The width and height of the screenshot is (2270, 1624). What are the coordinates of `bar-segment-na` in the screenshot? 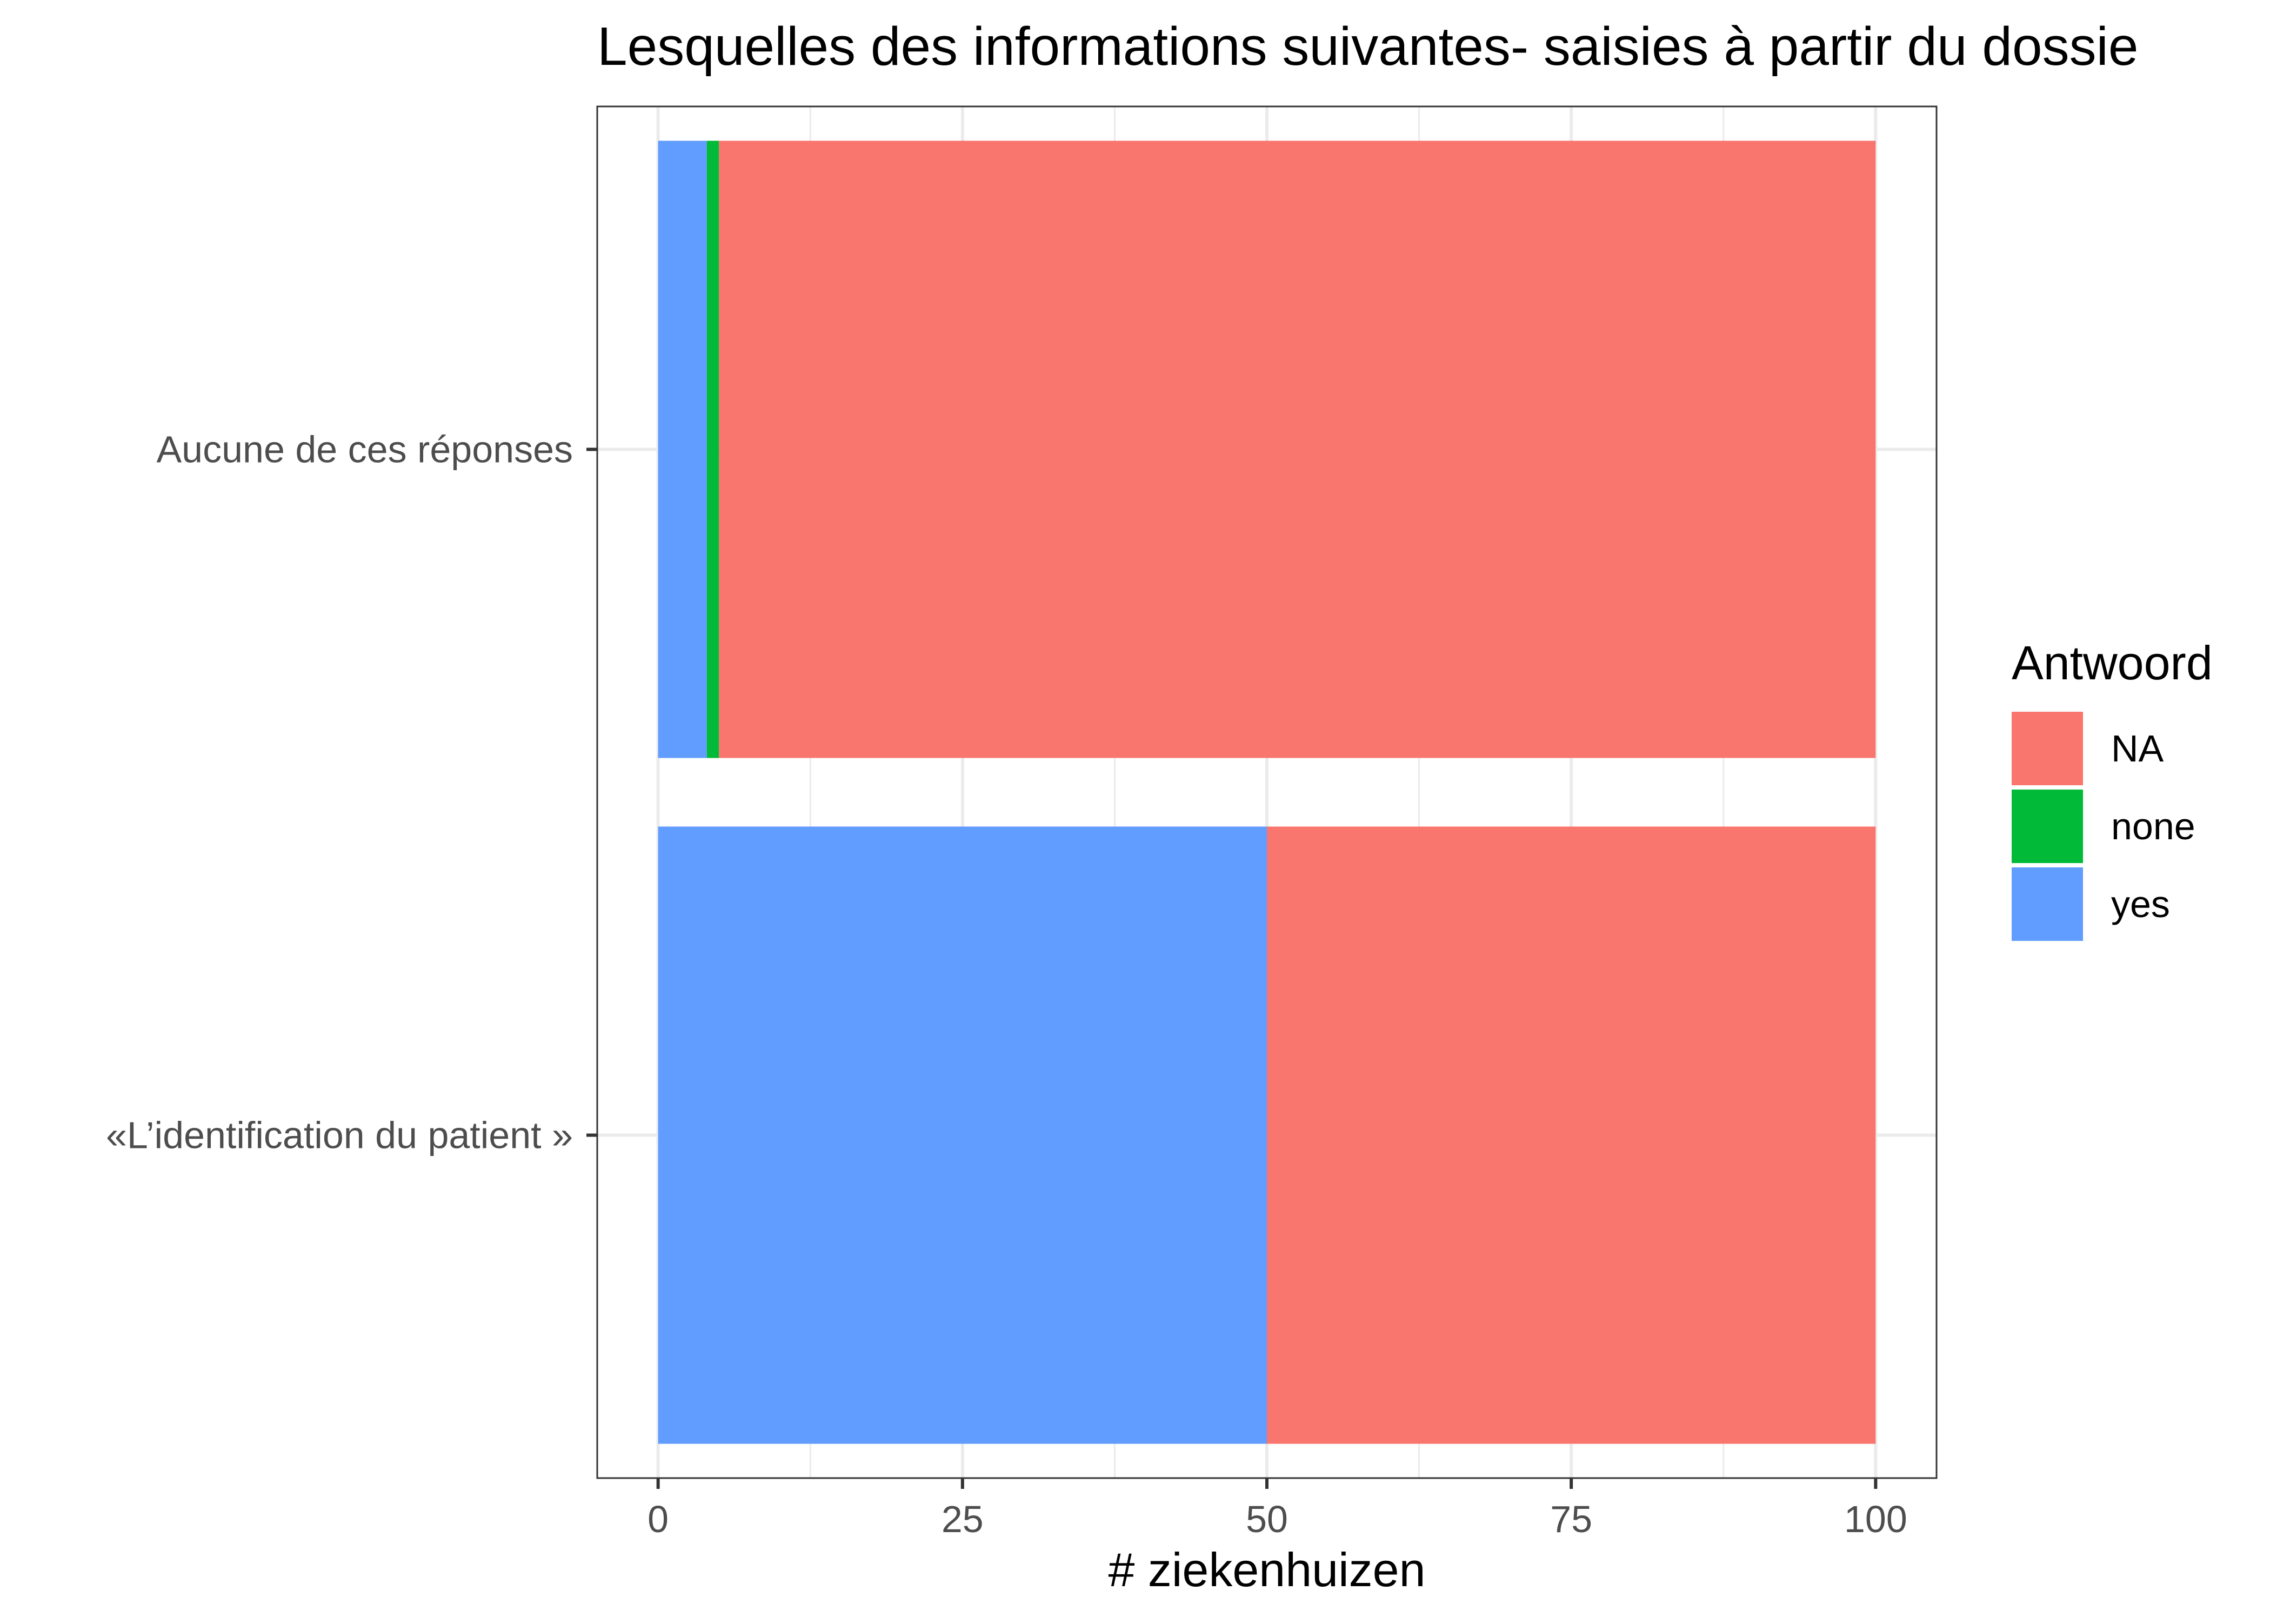 It's located at (1571, 1135).